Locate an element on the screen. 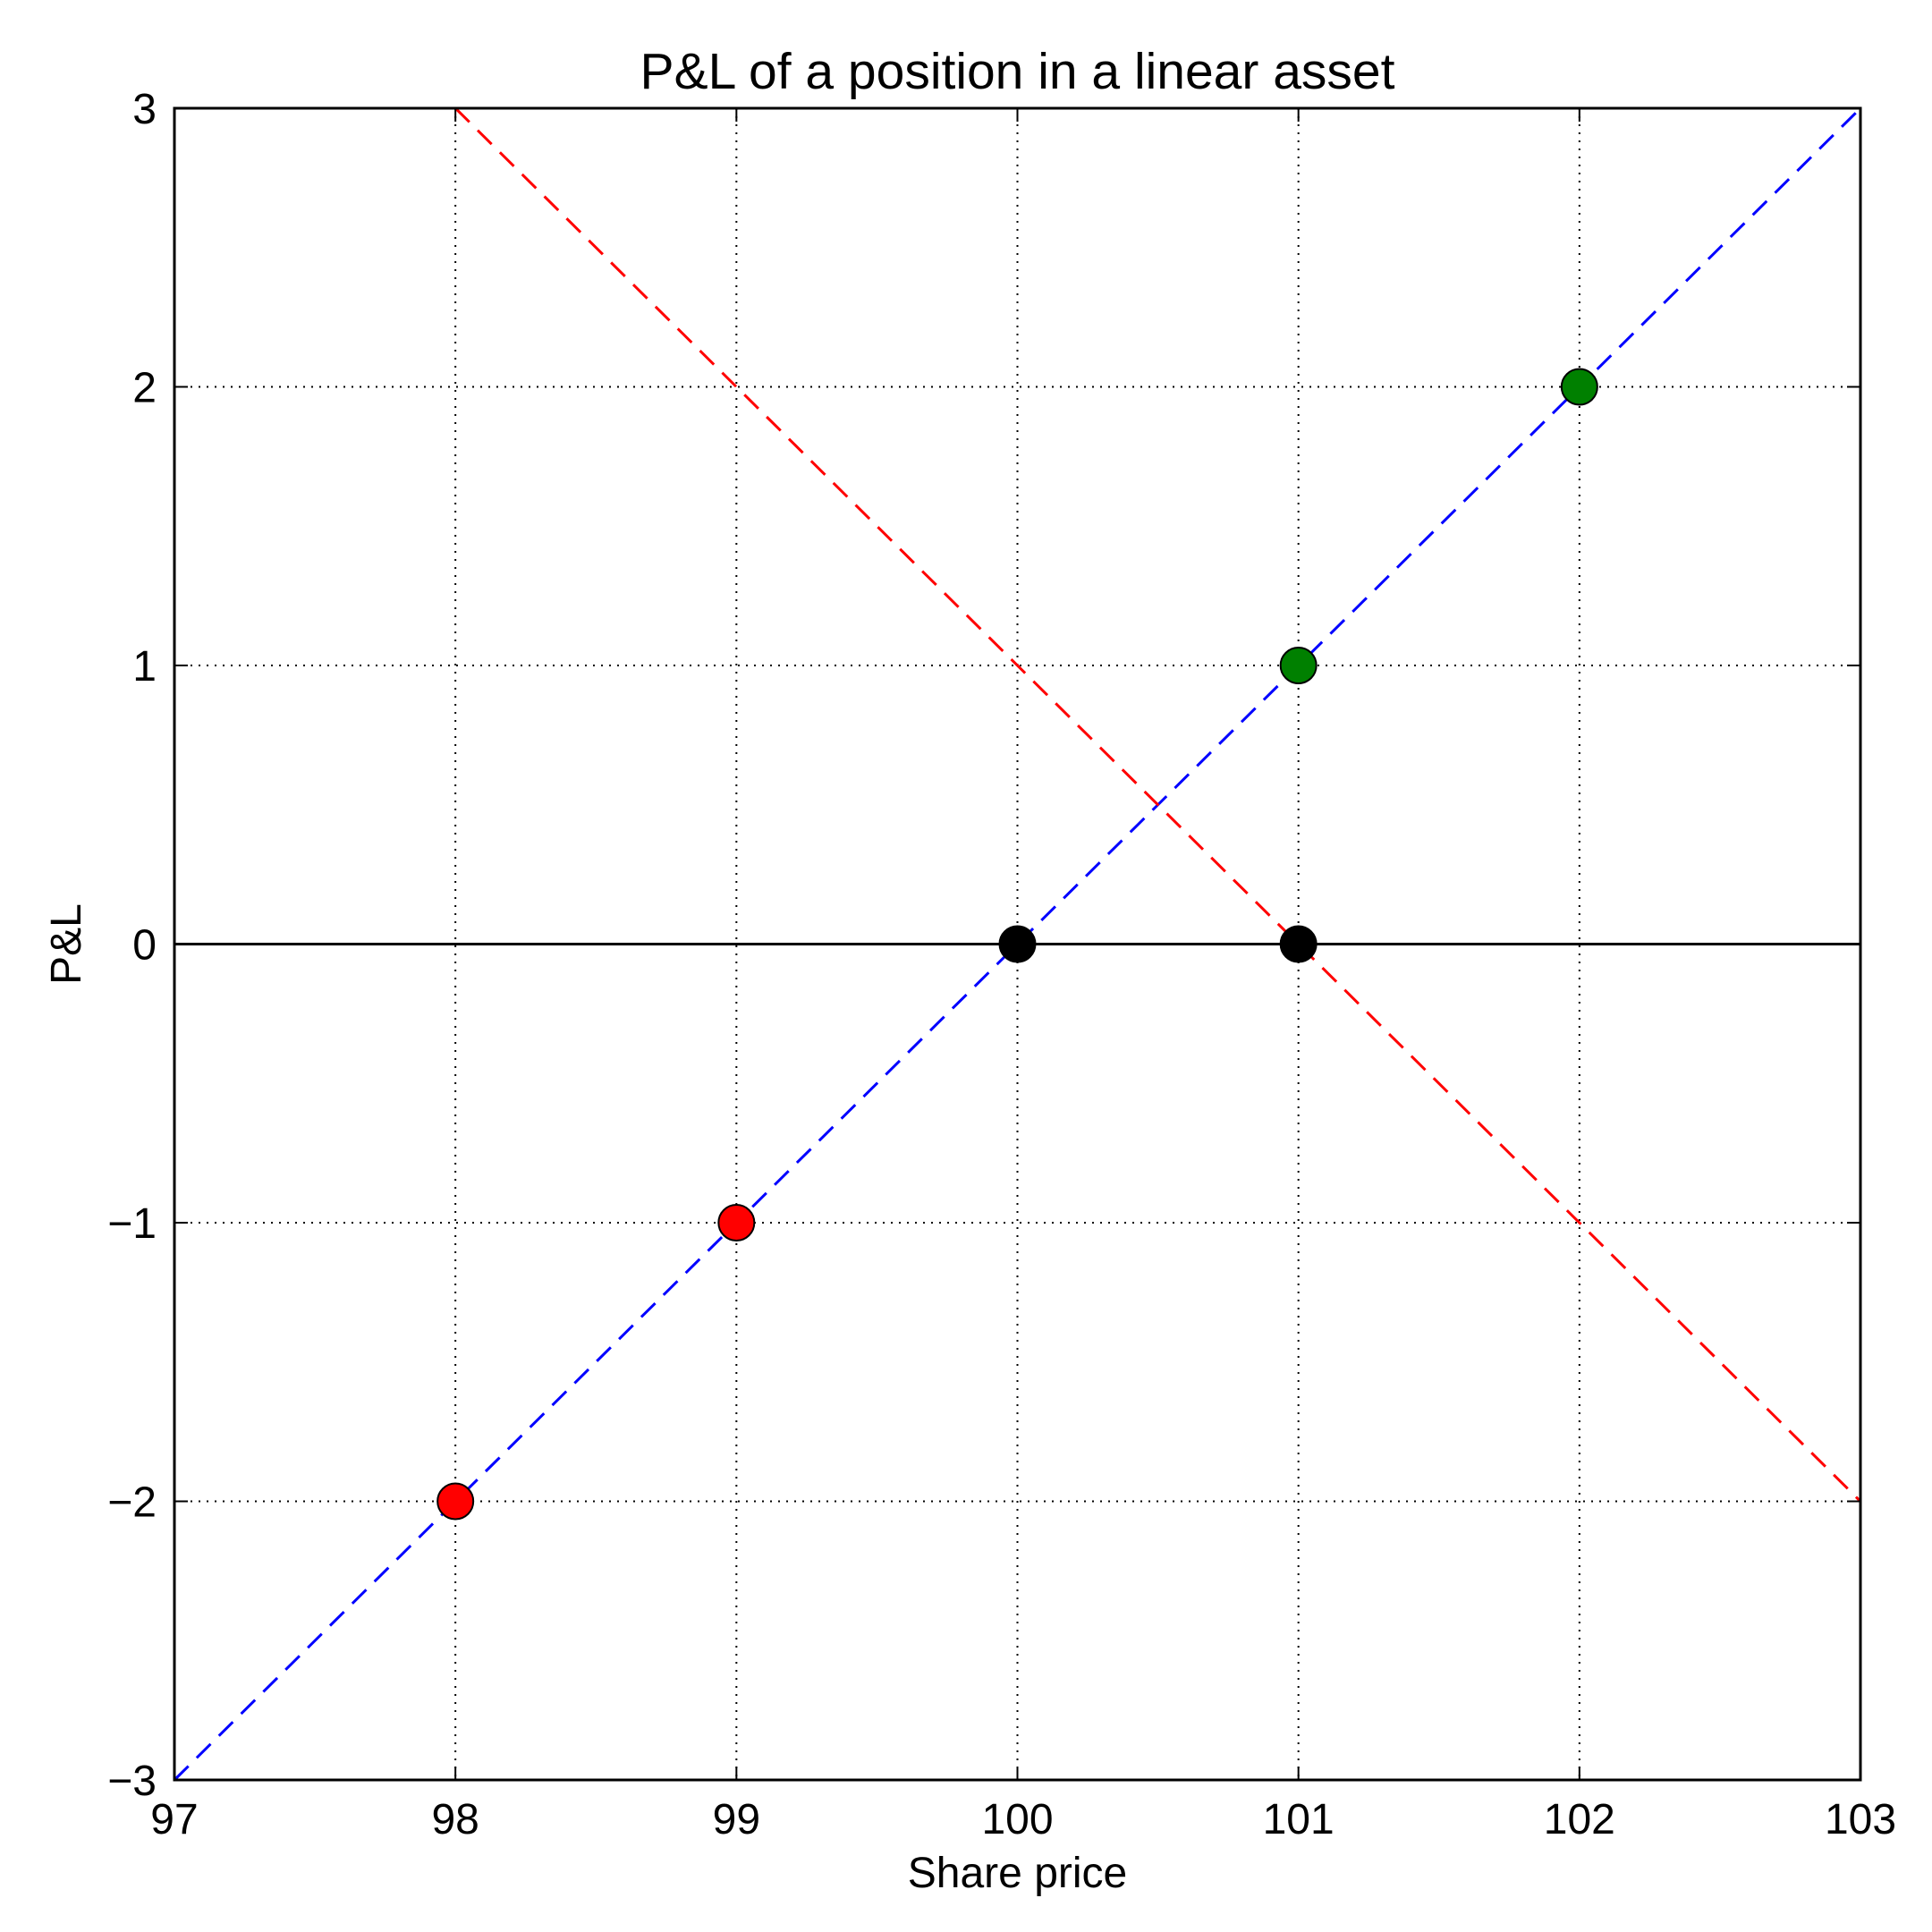 The width and height of the screenshot is (1932, 1932). y-tick-label: 0 is located at coordinates (144, 946).